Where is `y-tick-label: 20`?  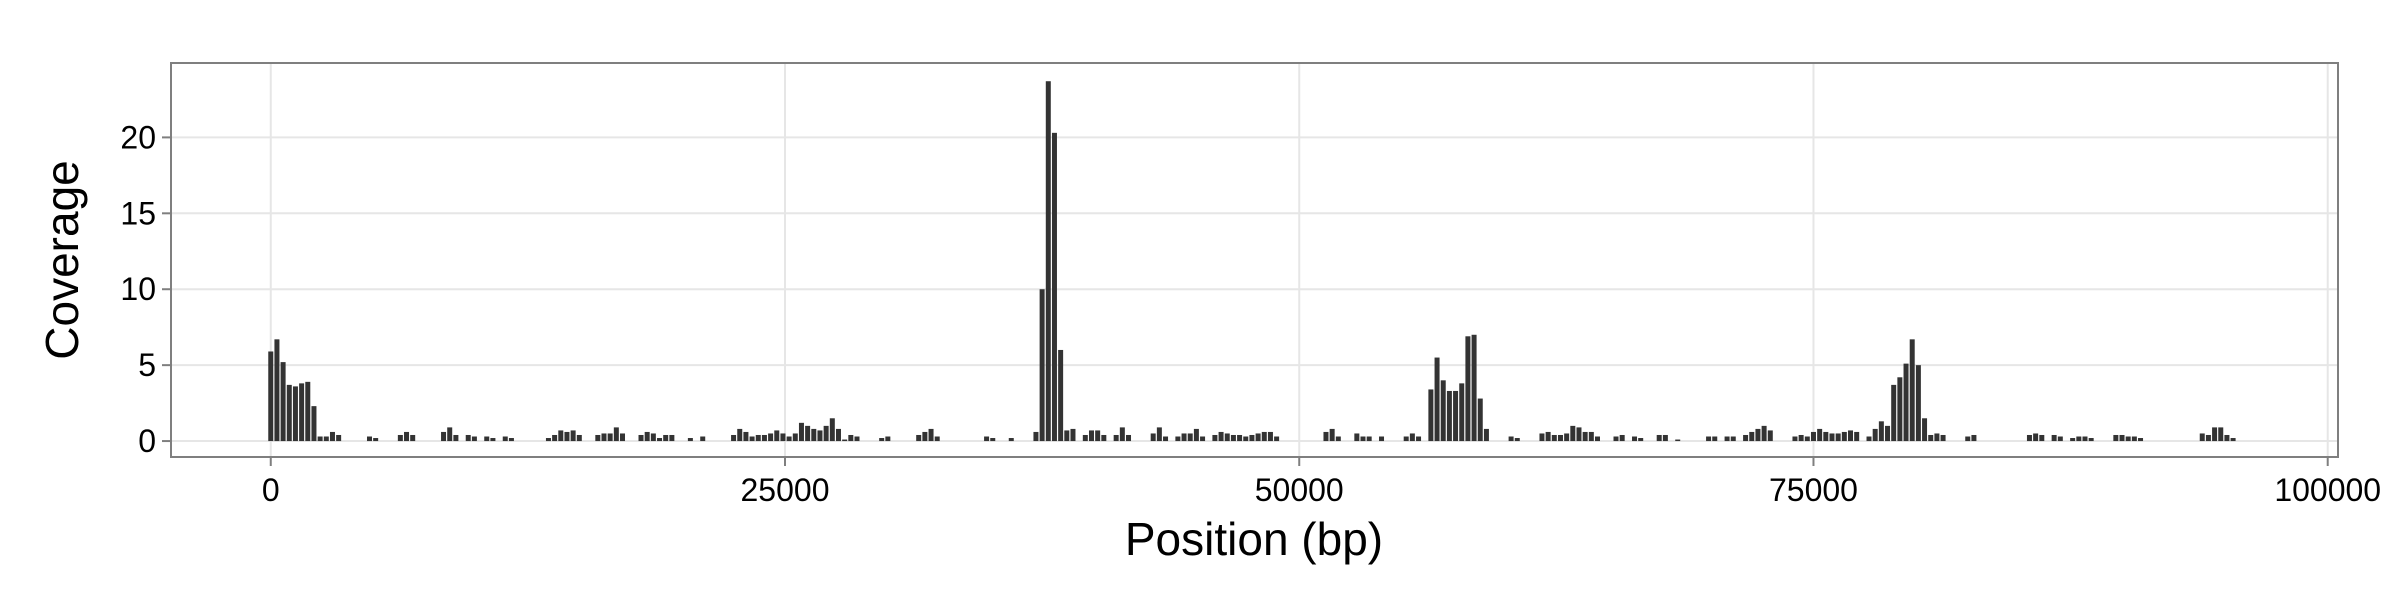 y-tick-label: 20 is located at coordinates (138, 137).